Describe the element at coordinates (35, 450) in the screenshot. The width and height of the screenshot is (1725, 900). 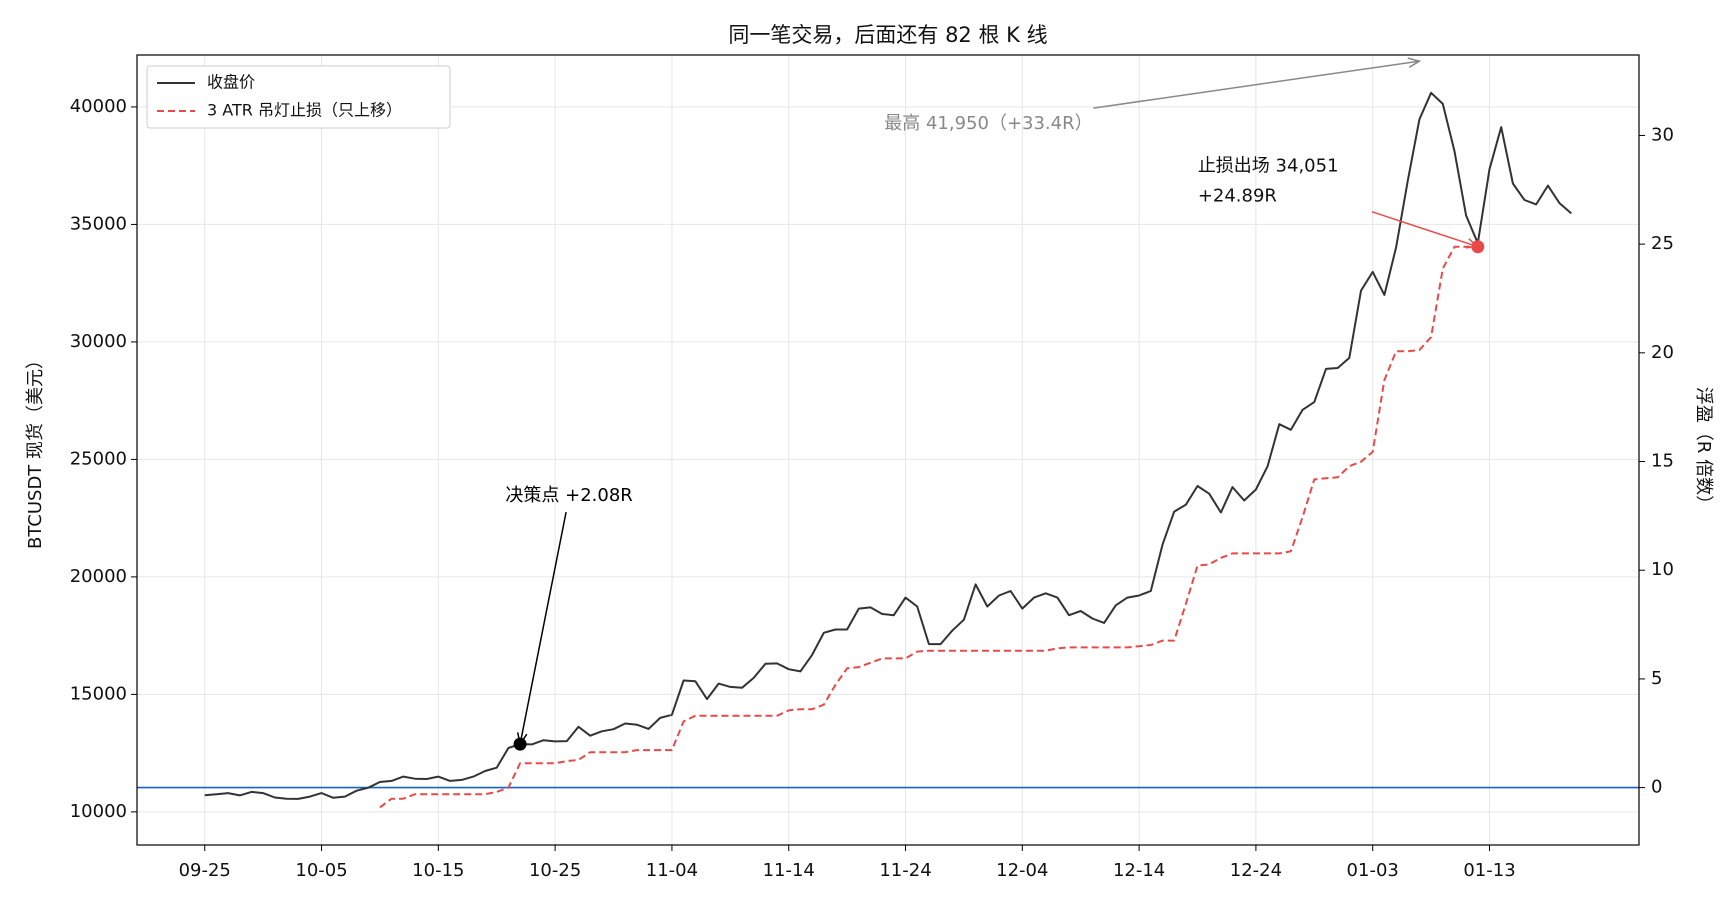
I see `y-axis-label: BTCUSDT 现货（美元）` at that location.